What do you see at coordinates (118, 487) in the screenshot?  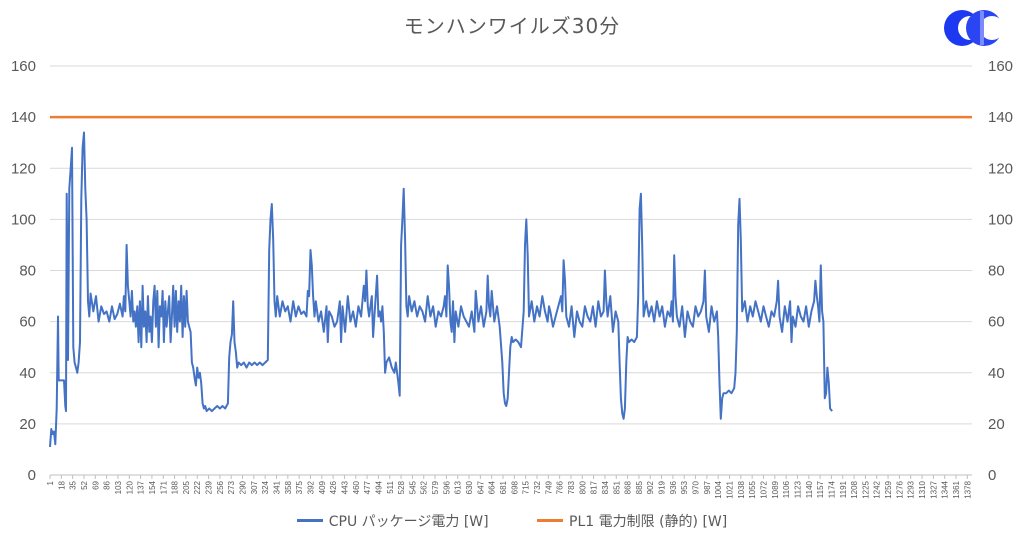 I see `x-tick-103: 103` at bounding box center [118, 487].